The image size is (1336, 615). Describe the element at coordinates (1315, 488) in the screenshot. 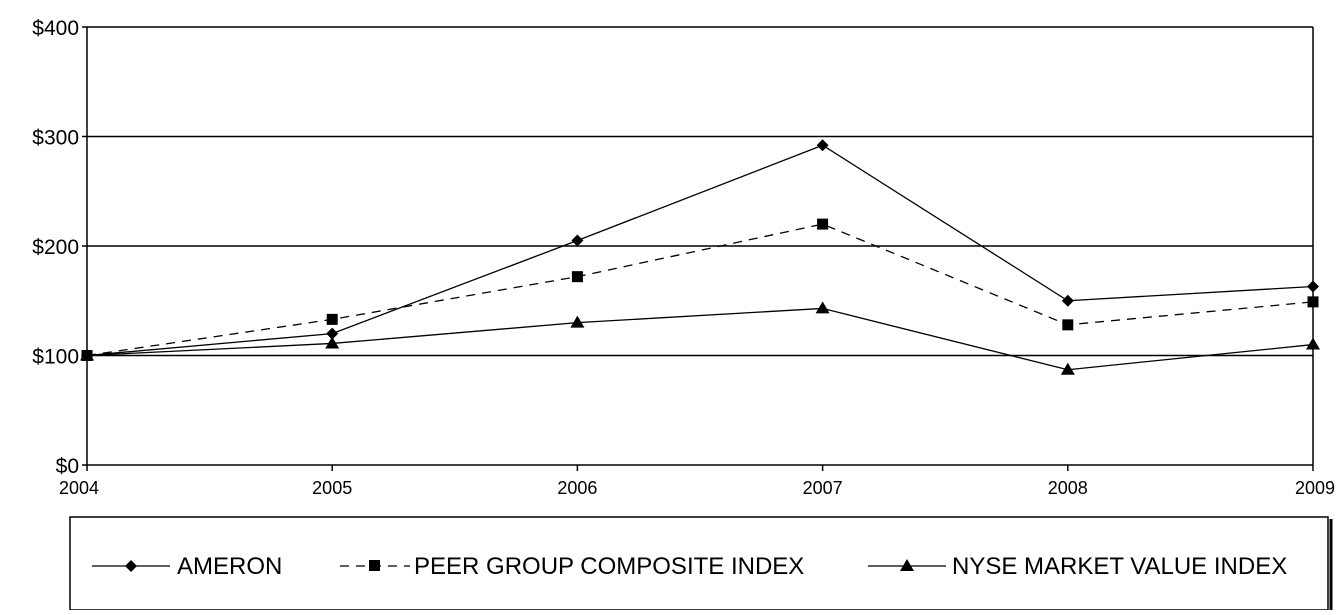

I see `xtick-label: 2009` at that location.